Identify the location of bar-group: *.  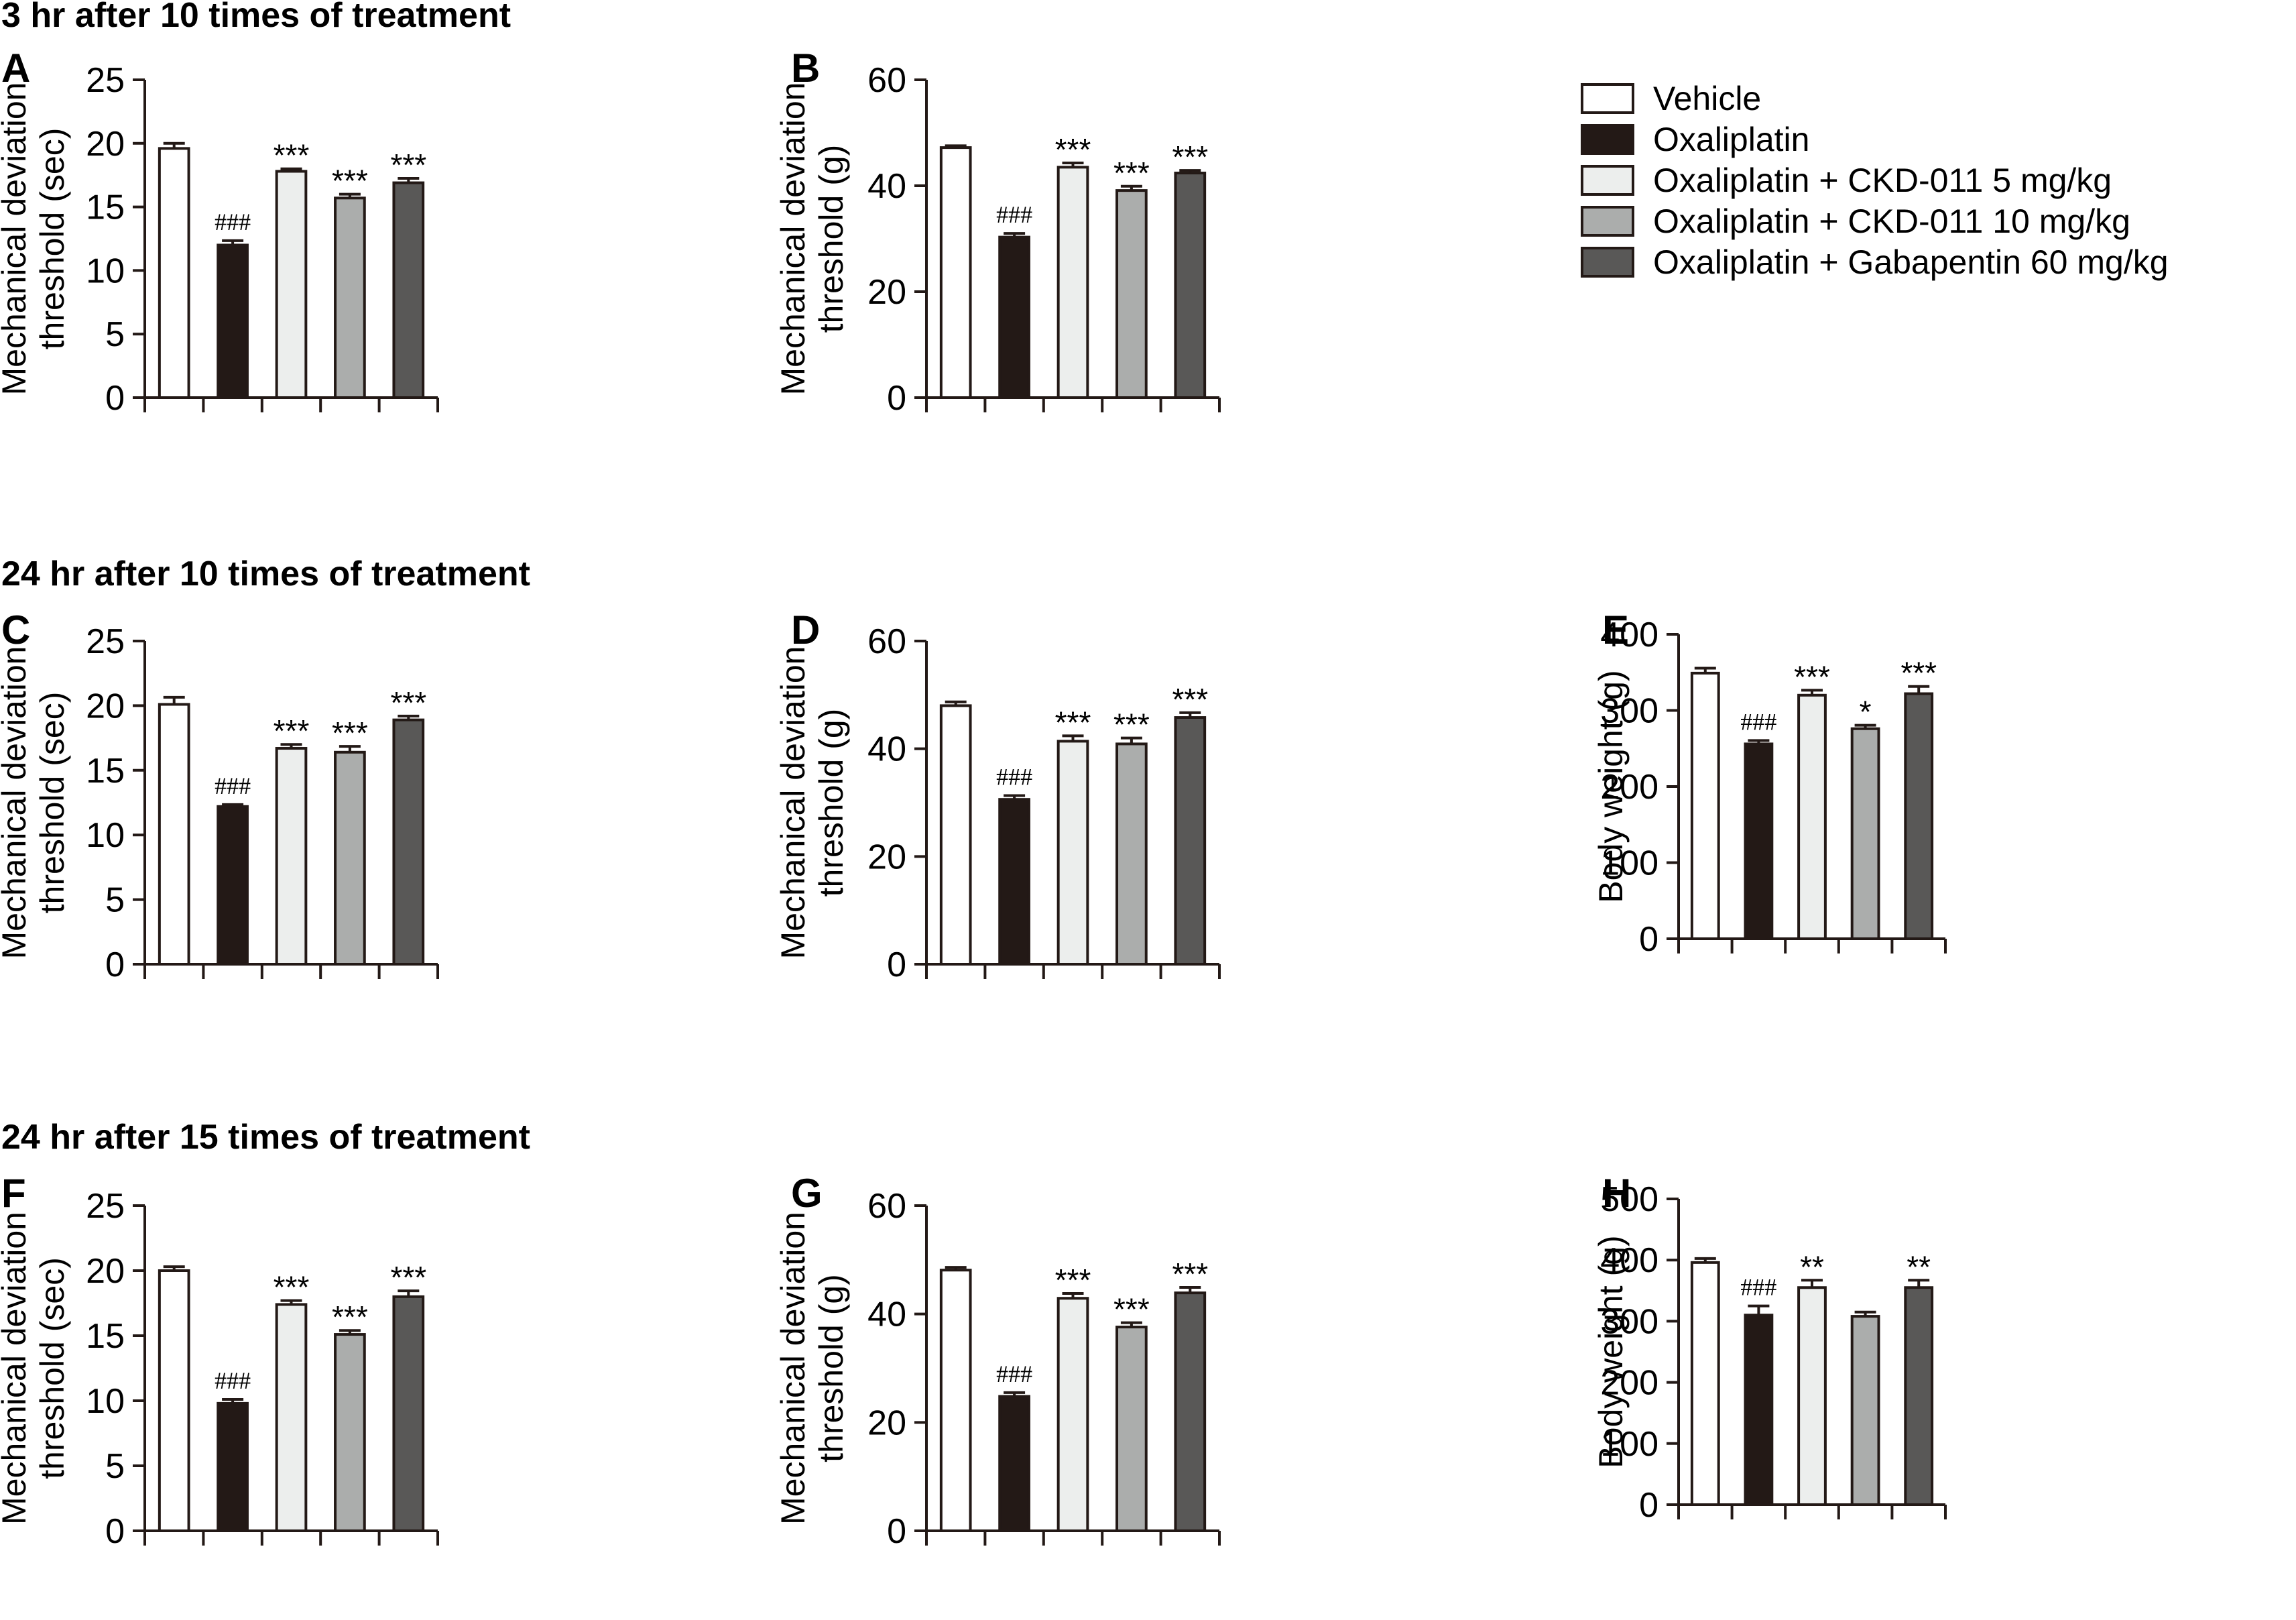
(1865, 818).